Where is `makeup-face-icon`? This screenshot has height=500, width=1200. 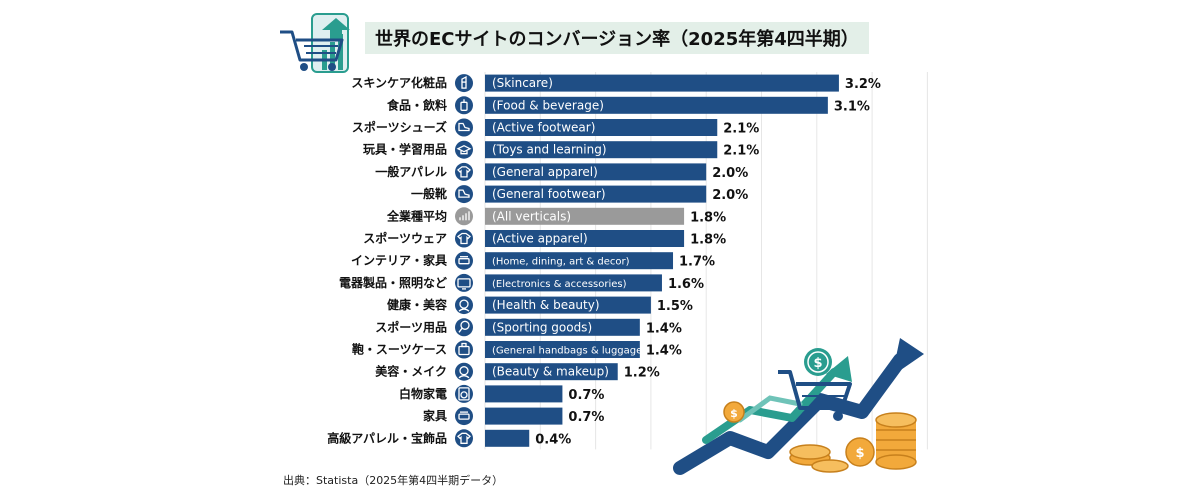
makeup-face-icon is located at coordinates (464, 371).